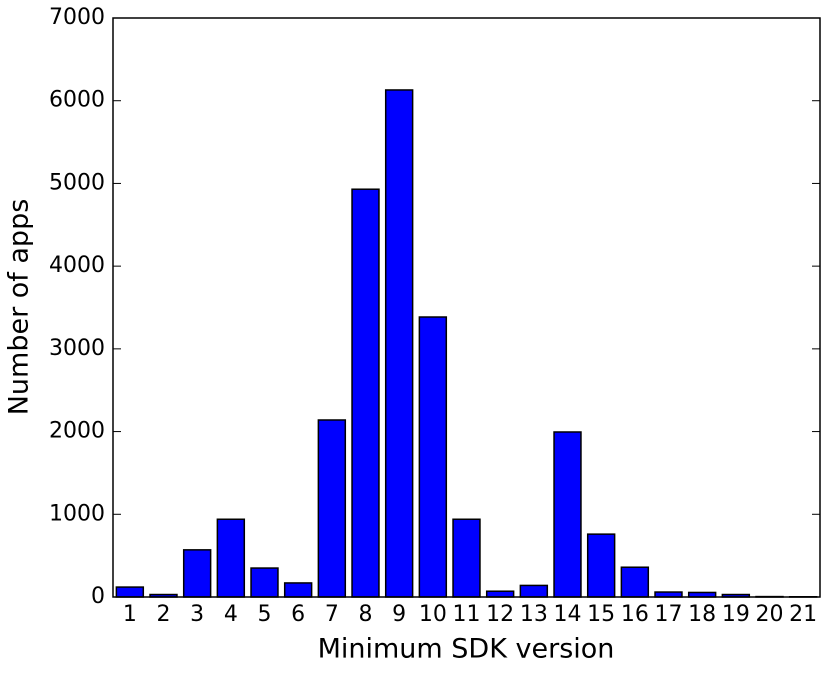 This screenshot has height=673, width=830. What do you see at coordinates (332, 614) in the screenshot?
I see `x-tick-label: 7` at bounding box center [332, 614].